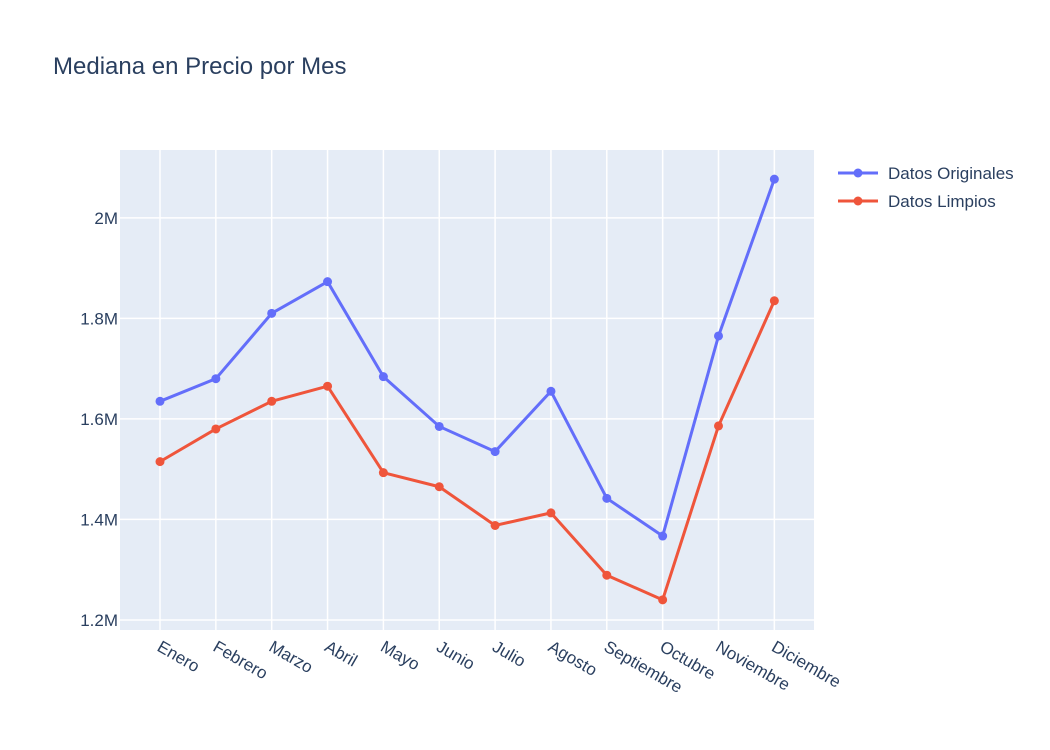  Describe the element at coordinates (178, 656) in the screenshot. I see `x-tick-label: Enero` at that location.